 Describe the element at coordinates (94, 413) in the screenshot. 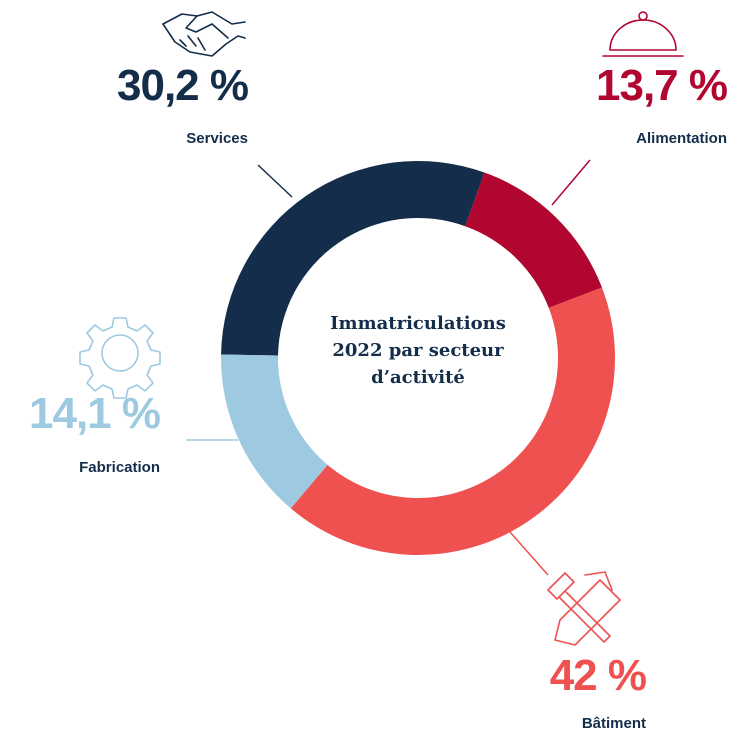

I see `value-label: 14,1 %` at that location.